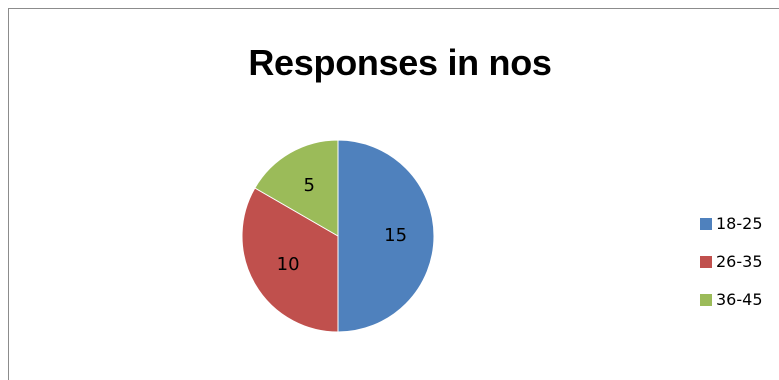  I want to click on chart-title: Responses in nos, so click(400, 62).